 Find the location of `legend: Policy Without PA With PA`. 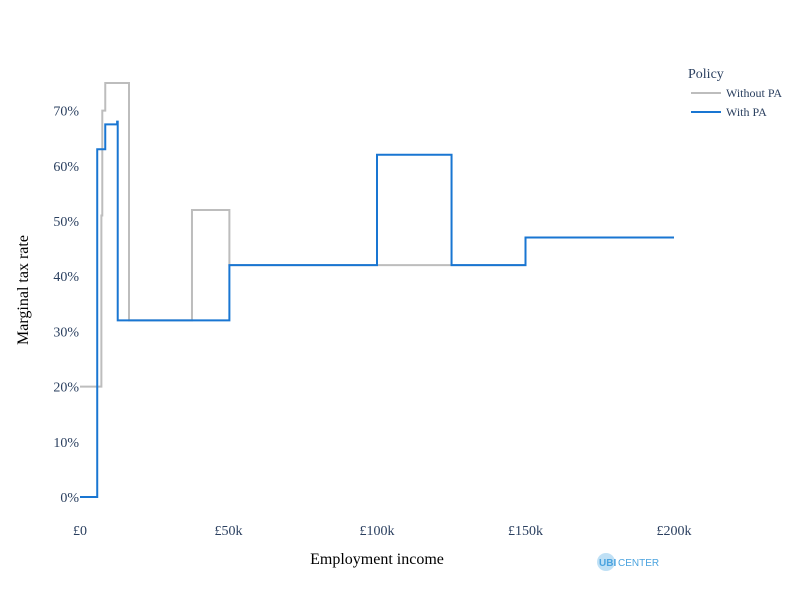

legend: Policy Without PA With PA is located at coordinates (735, 93).